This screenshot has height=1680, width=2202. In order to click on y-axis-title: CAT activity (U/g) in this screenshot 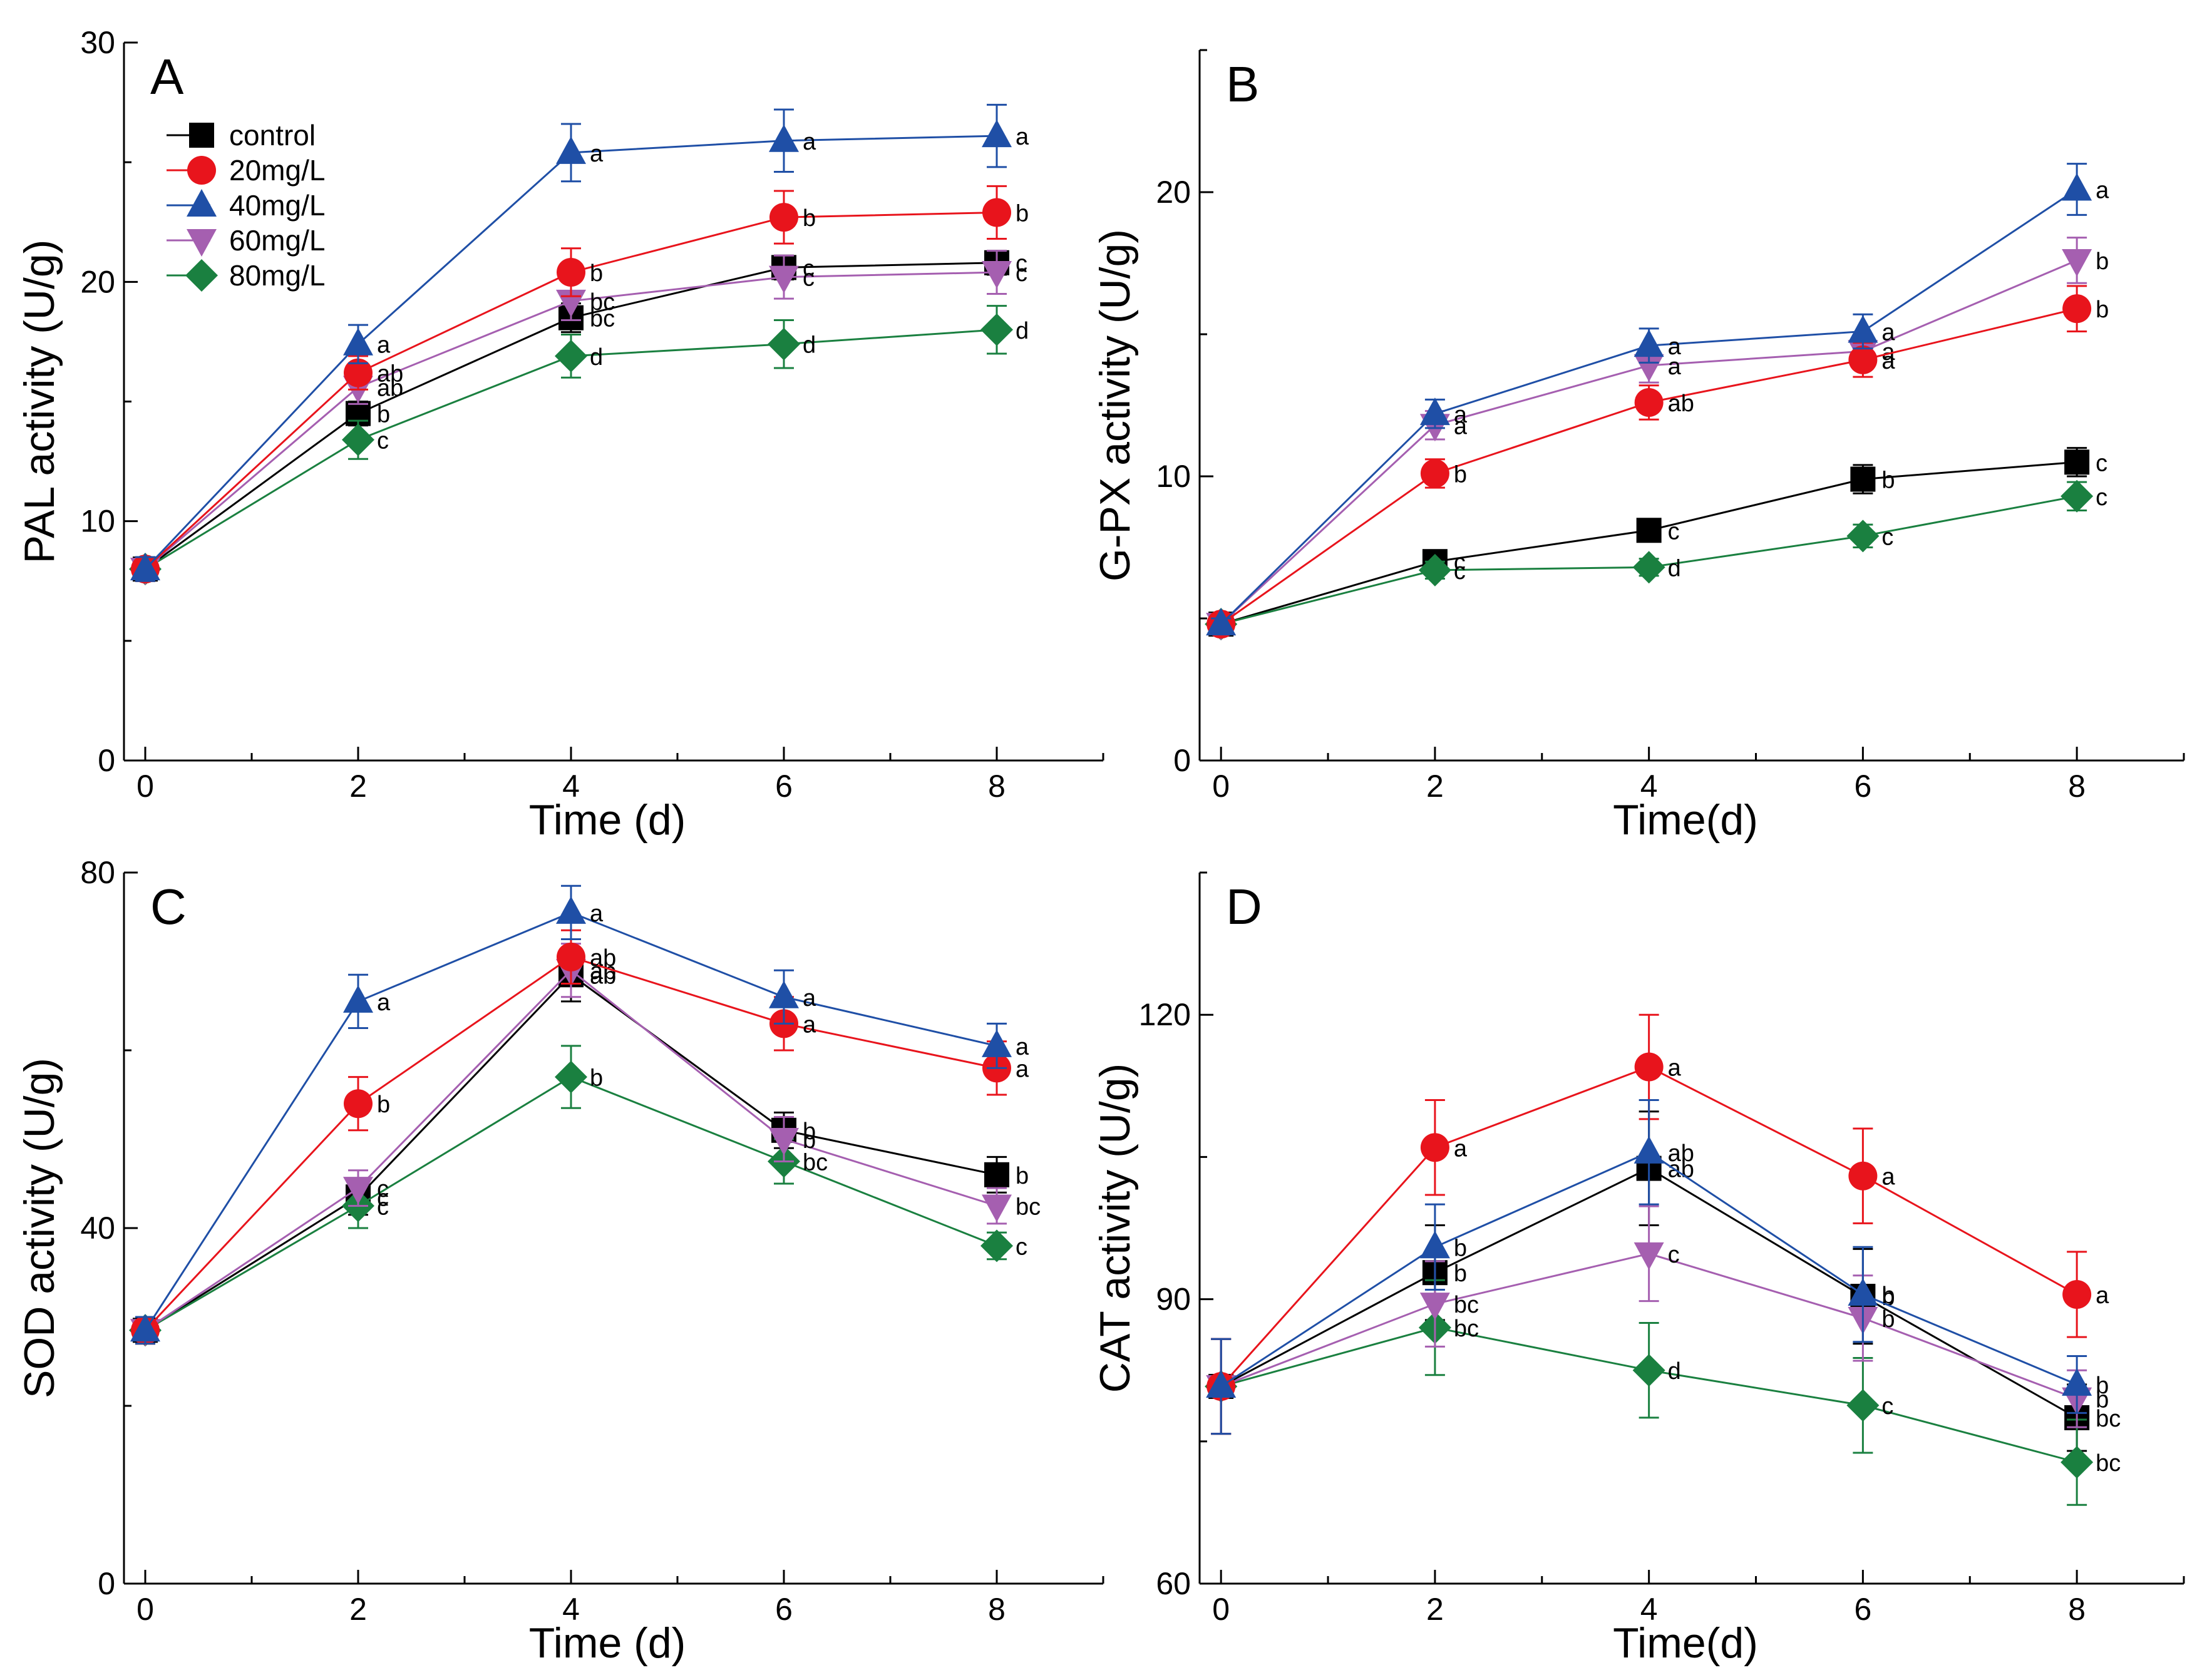, I will do `click(1115, 1228)`.